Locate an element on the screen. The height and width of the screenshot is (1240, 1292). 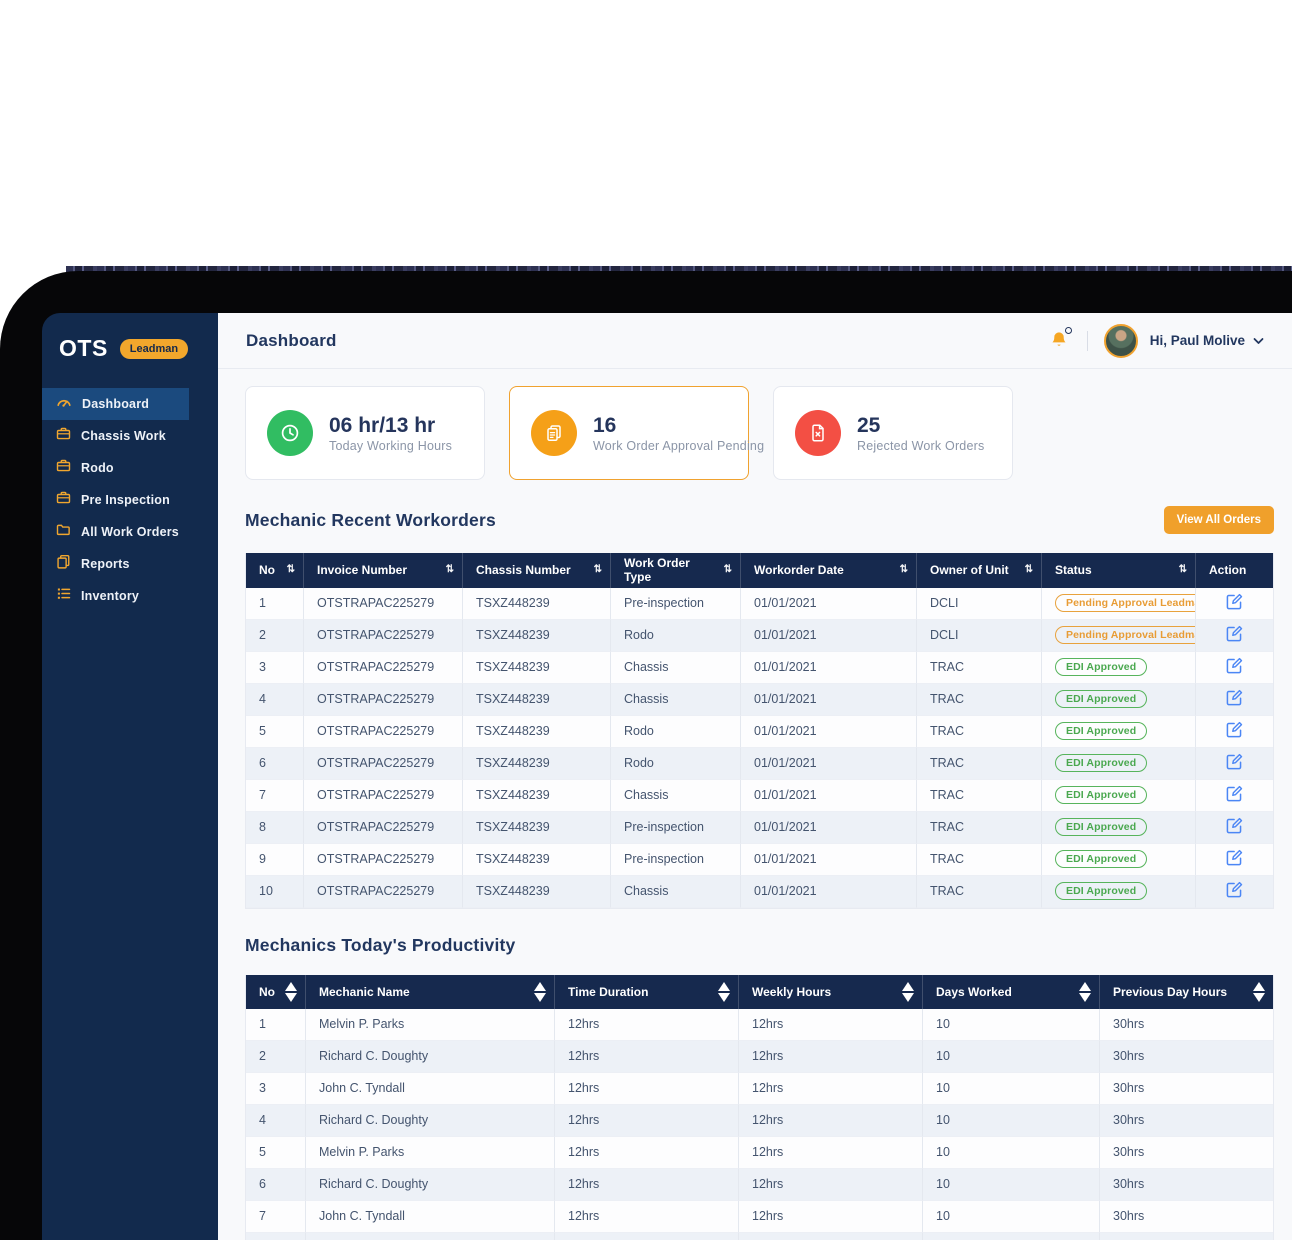
table-cell: 01/01/2021 is located at coordinates (829, 603).